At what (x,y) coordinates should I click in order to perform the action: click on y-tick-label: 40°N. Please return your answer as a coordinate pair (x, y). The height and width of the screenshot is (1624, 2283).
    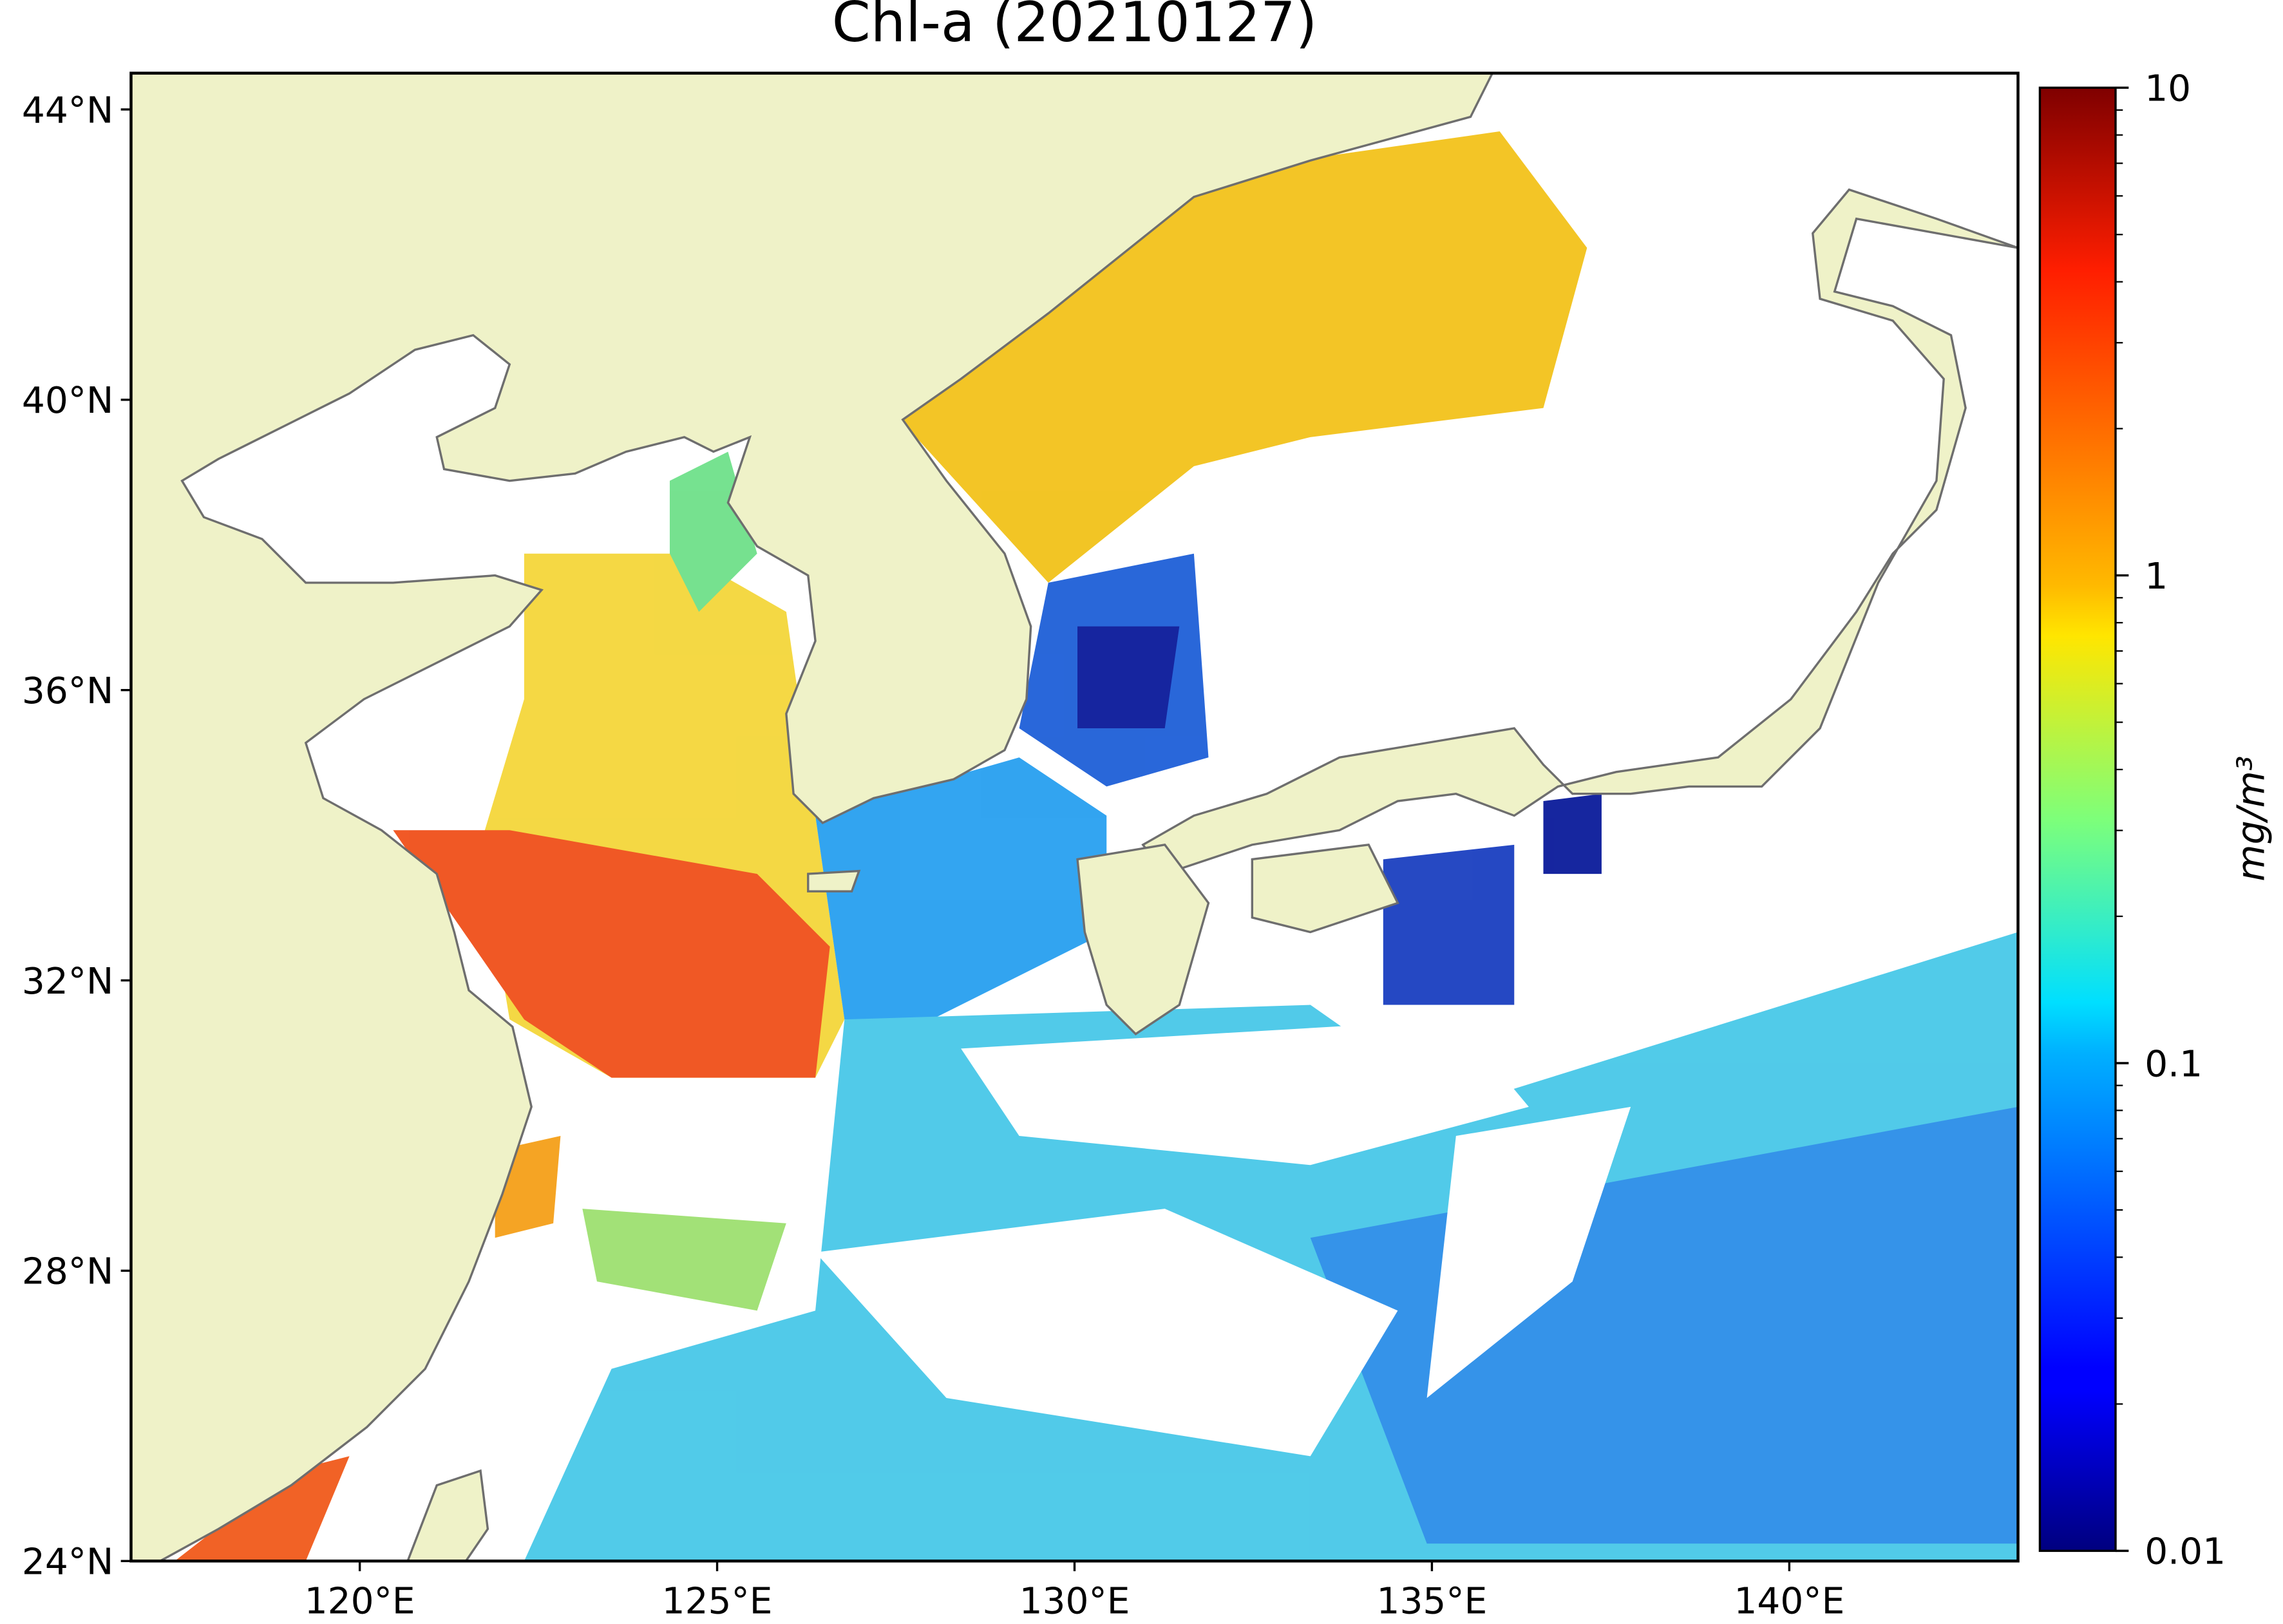
    Looking at the image, I should click on (67, 401).